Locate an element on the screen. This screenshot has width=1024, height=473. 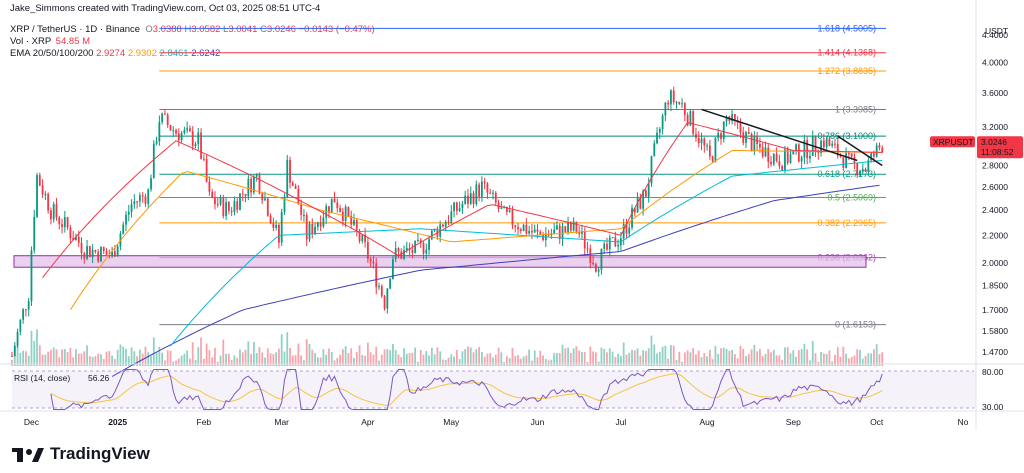
volume-legend: Vol · XRP 54.85 M is located at coordinates (50, 41).